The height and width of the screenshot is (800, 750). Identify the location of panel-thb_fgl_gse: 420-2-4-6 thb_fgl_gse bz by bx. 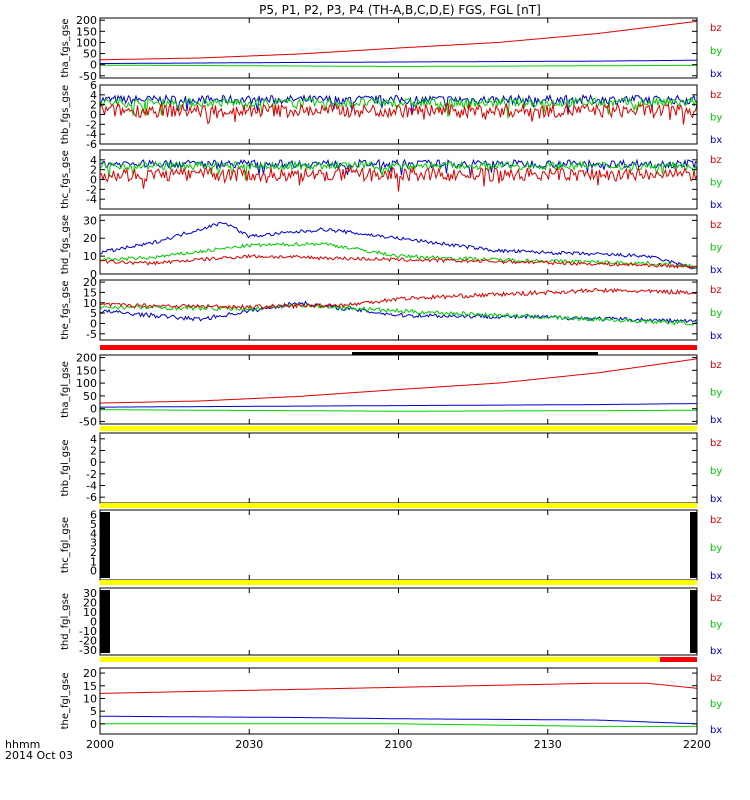
(391, 468).